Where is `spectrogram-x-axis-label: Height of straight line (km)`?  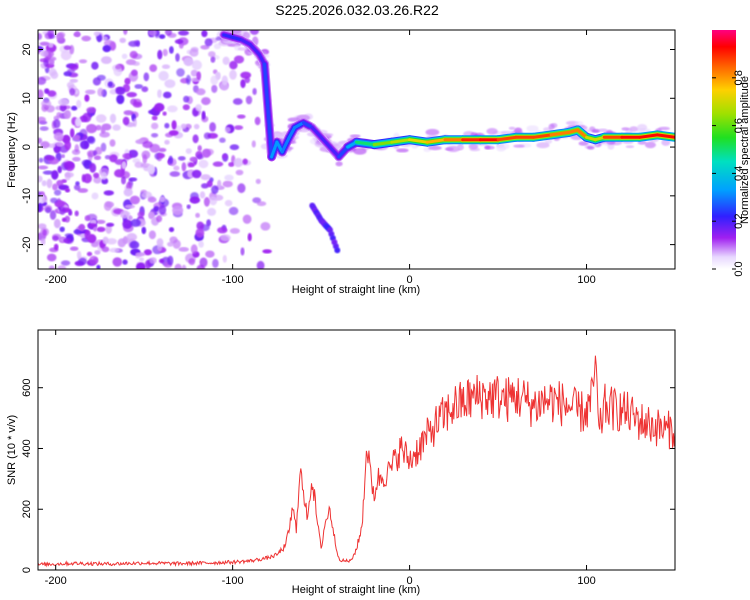
spectrogram-x-axis-label: Height of straight line (km) is located at coordinates (356, 290).